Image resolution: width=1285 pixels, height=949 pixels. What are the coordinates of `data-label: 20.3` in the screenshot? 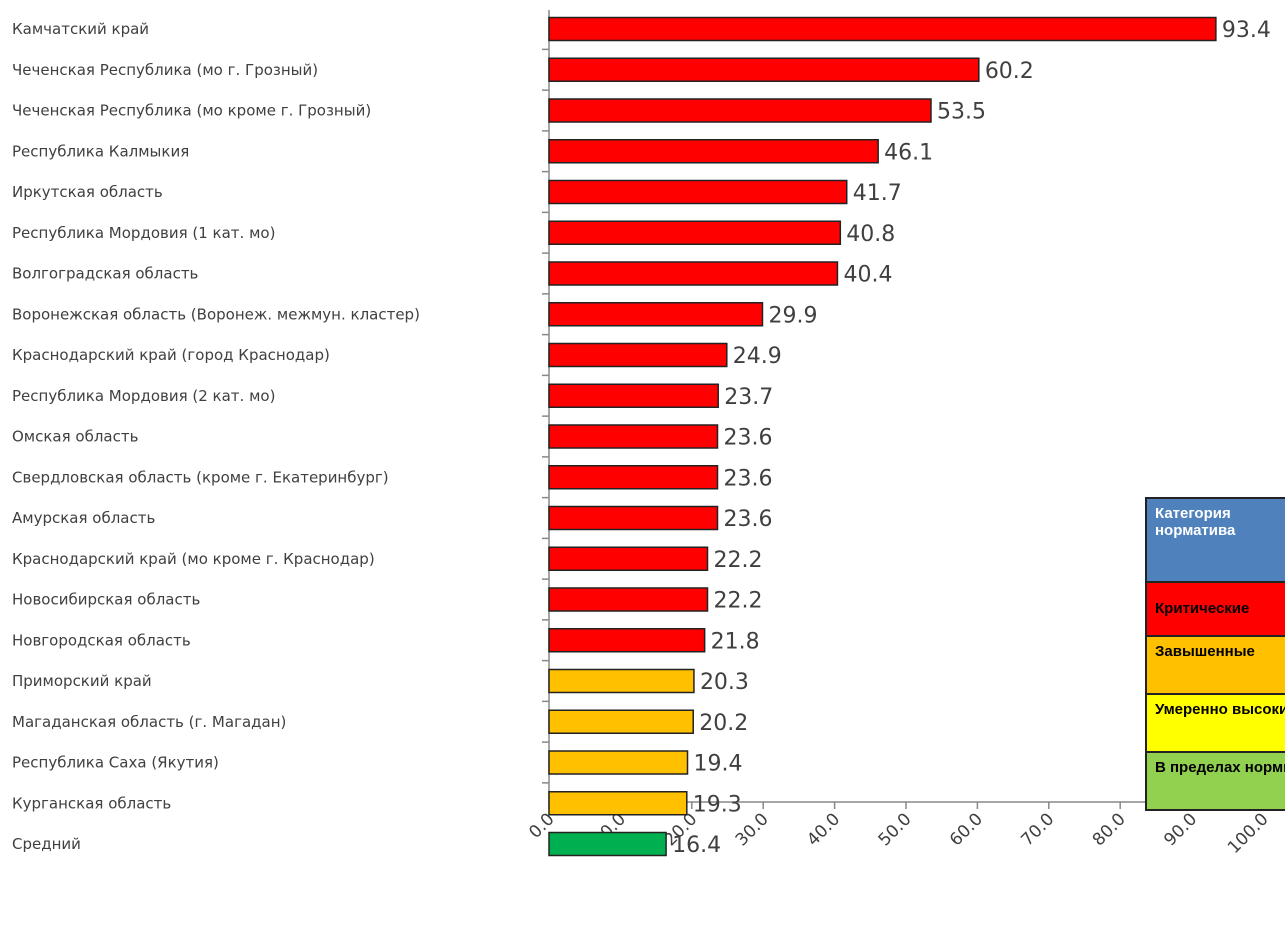 It's located at (724, 682).